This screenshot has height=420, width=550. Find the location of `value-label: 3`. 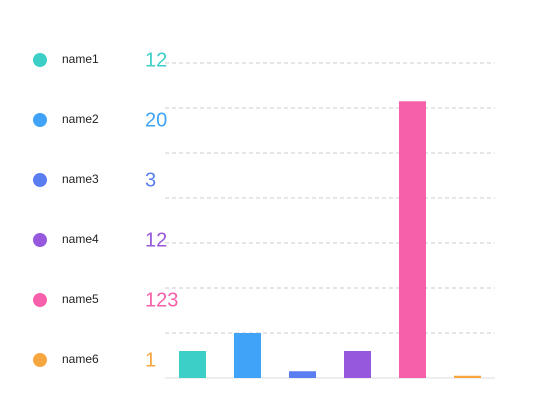

value-label: 3 is located at coordinates (150, 180).